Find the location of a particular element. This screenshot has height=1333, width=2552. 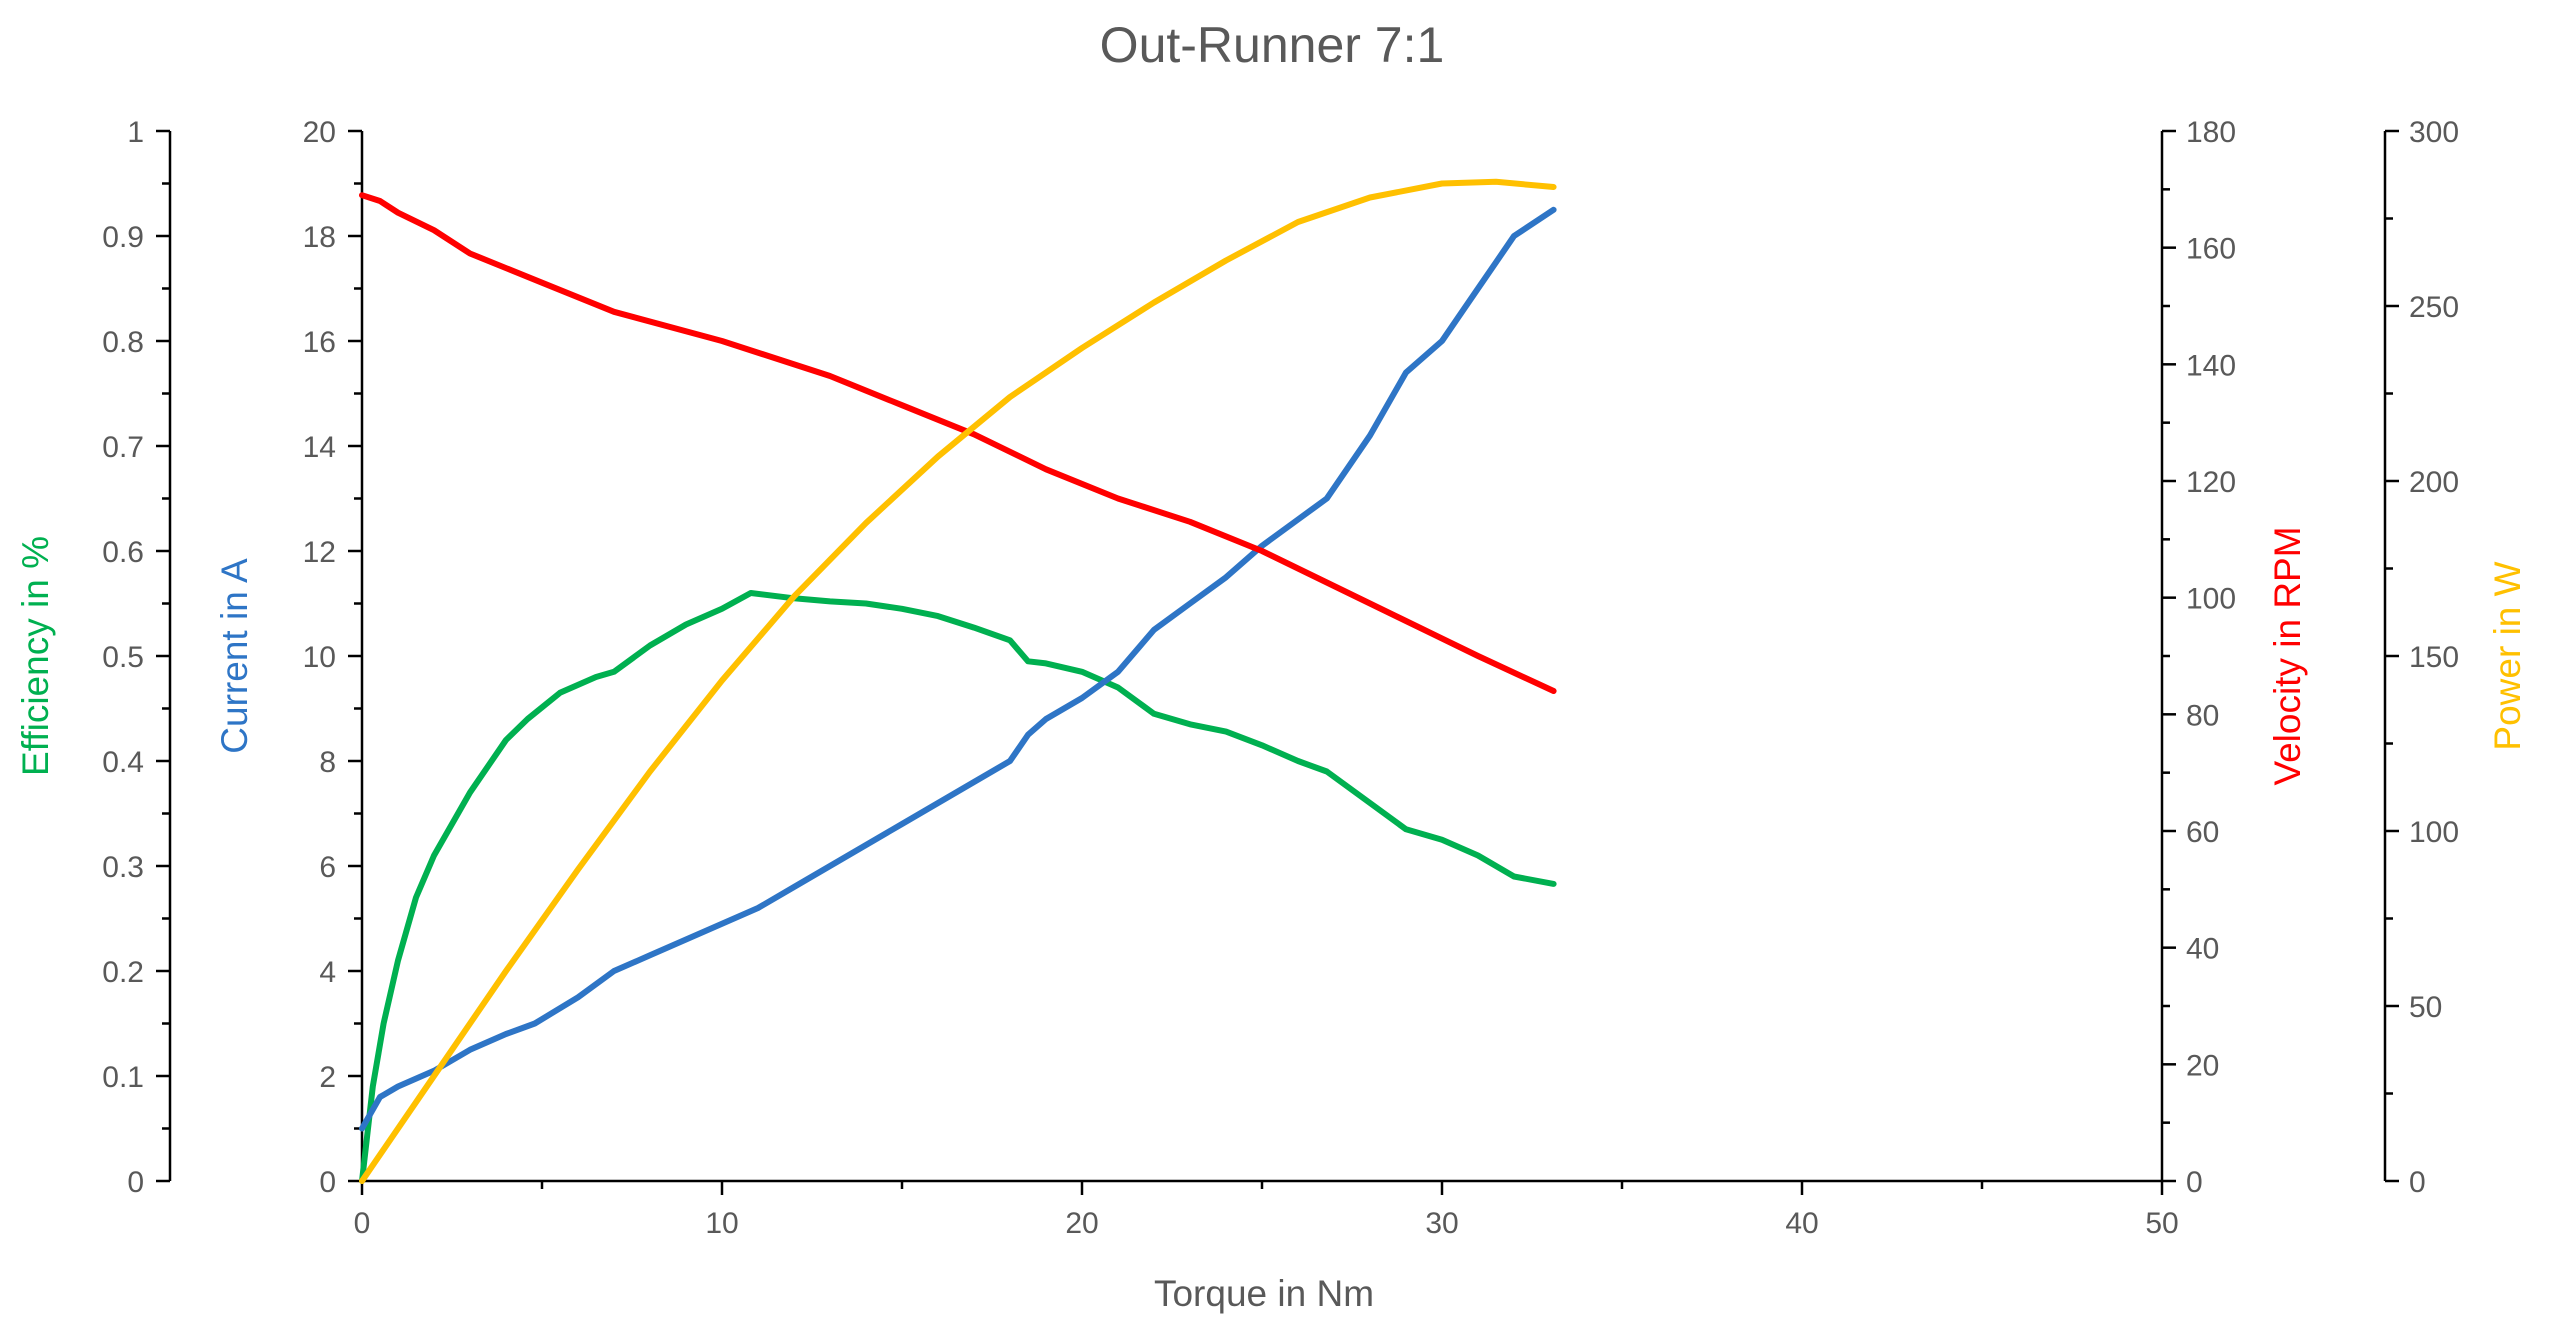

power-tick-label: 50 is located at coordinates (2425, 1007).